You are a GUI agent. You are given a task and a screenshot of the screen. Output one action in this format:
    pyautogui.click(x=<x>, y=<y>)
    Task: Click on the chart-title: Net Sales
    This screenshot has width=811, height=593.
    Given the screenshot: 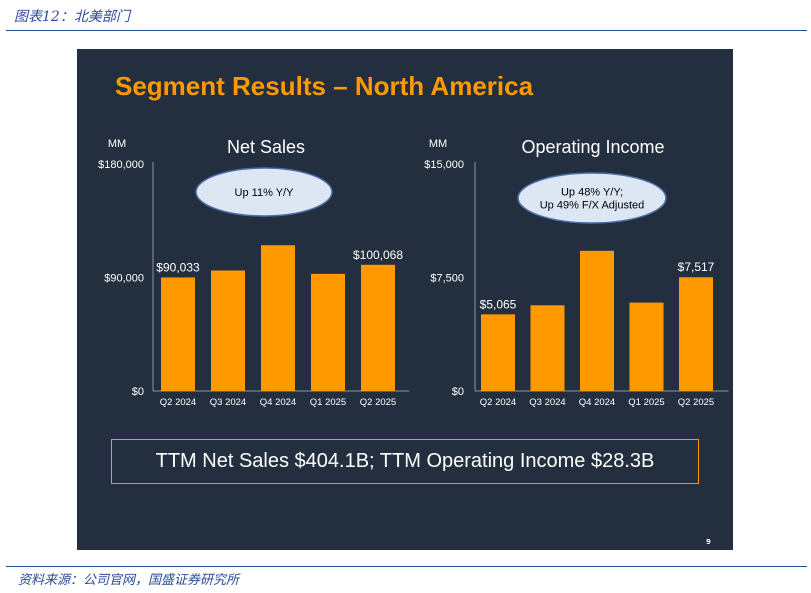 What is the action you would take?
    pyautogui.click(x=266, y=147)
    